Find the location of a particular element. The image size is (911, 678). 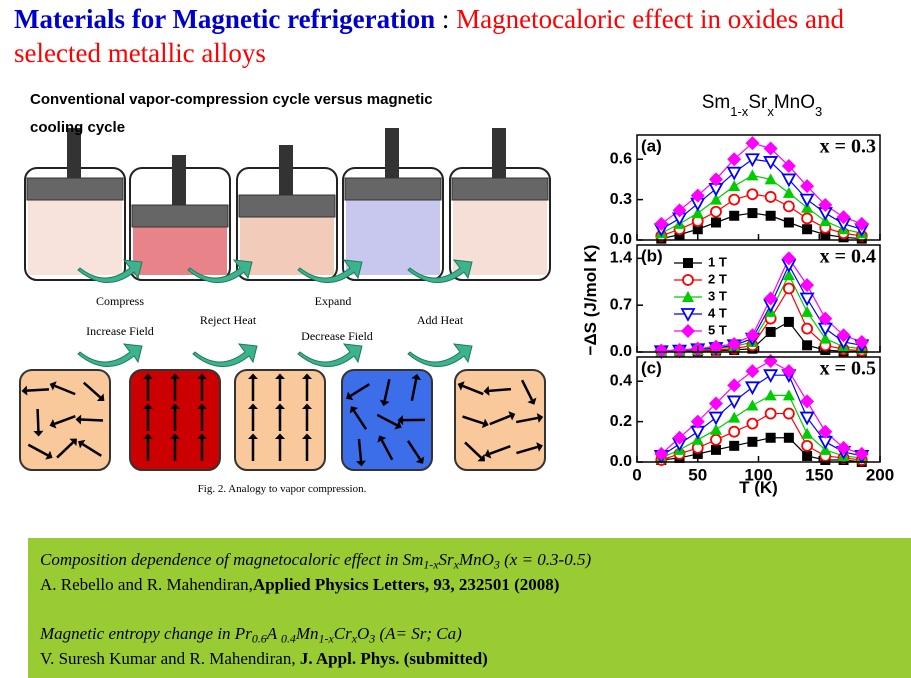

text-run: O is located at coordinates (363, 633).